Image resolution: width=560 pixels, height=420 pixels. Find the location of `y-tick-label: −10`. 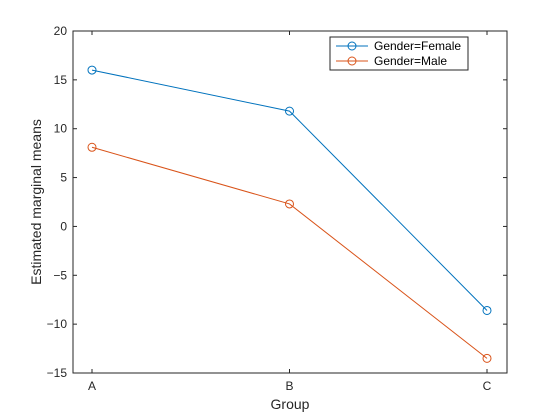

y-tick-label: −10 is located at coordinates (57, 324).